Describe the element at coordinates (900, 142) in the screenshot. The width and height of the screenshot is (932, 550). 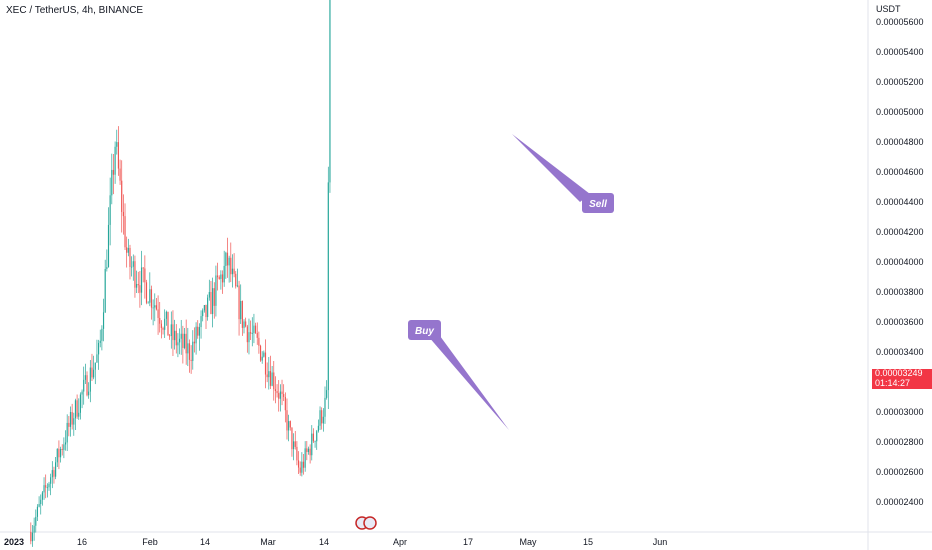
I see `y-tick-label: 0.00004800` at that location.